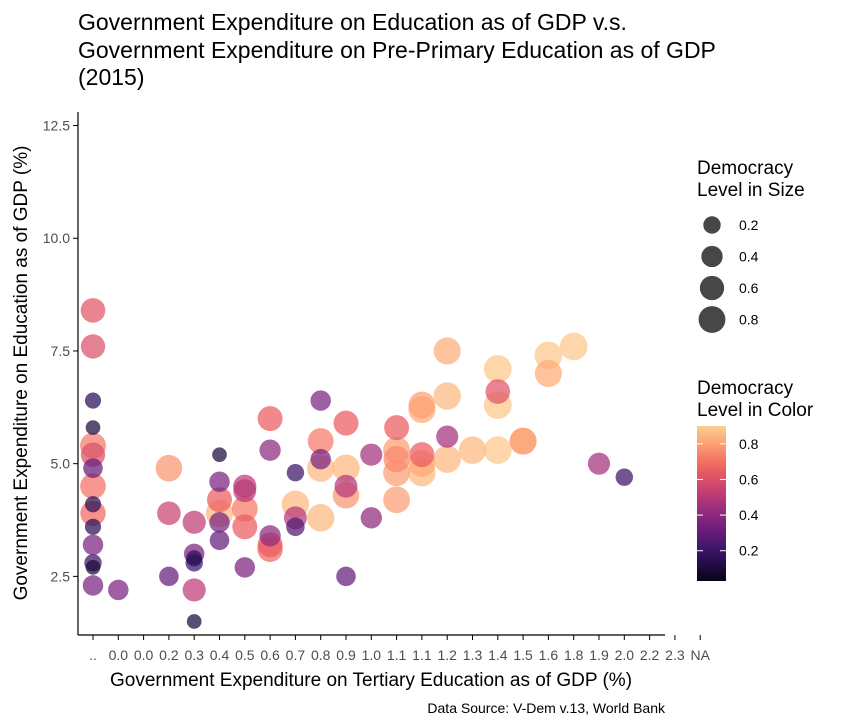 The height and width of the screenshot is (727, 851). Describe the element at coordinates (599, 655) in the screenshot. I see `x-tick-label: 1.9` at that location.